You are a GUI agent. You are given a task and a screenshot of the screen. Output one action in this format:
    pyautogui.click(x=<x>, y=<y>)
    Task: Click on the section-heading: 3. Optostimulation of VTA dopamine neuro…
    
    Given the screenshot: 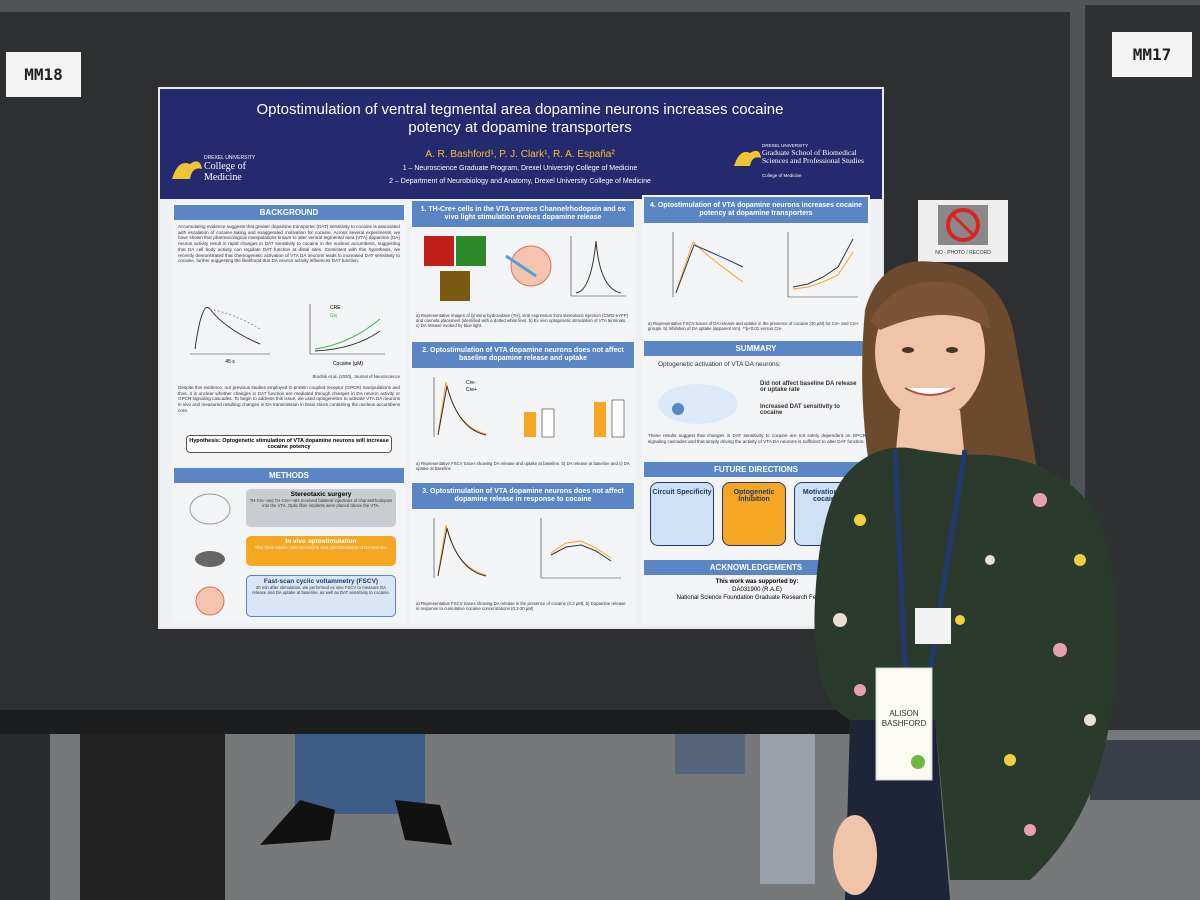 What is the action you would take?
    pyautogui.click(x=523, y=496)
    